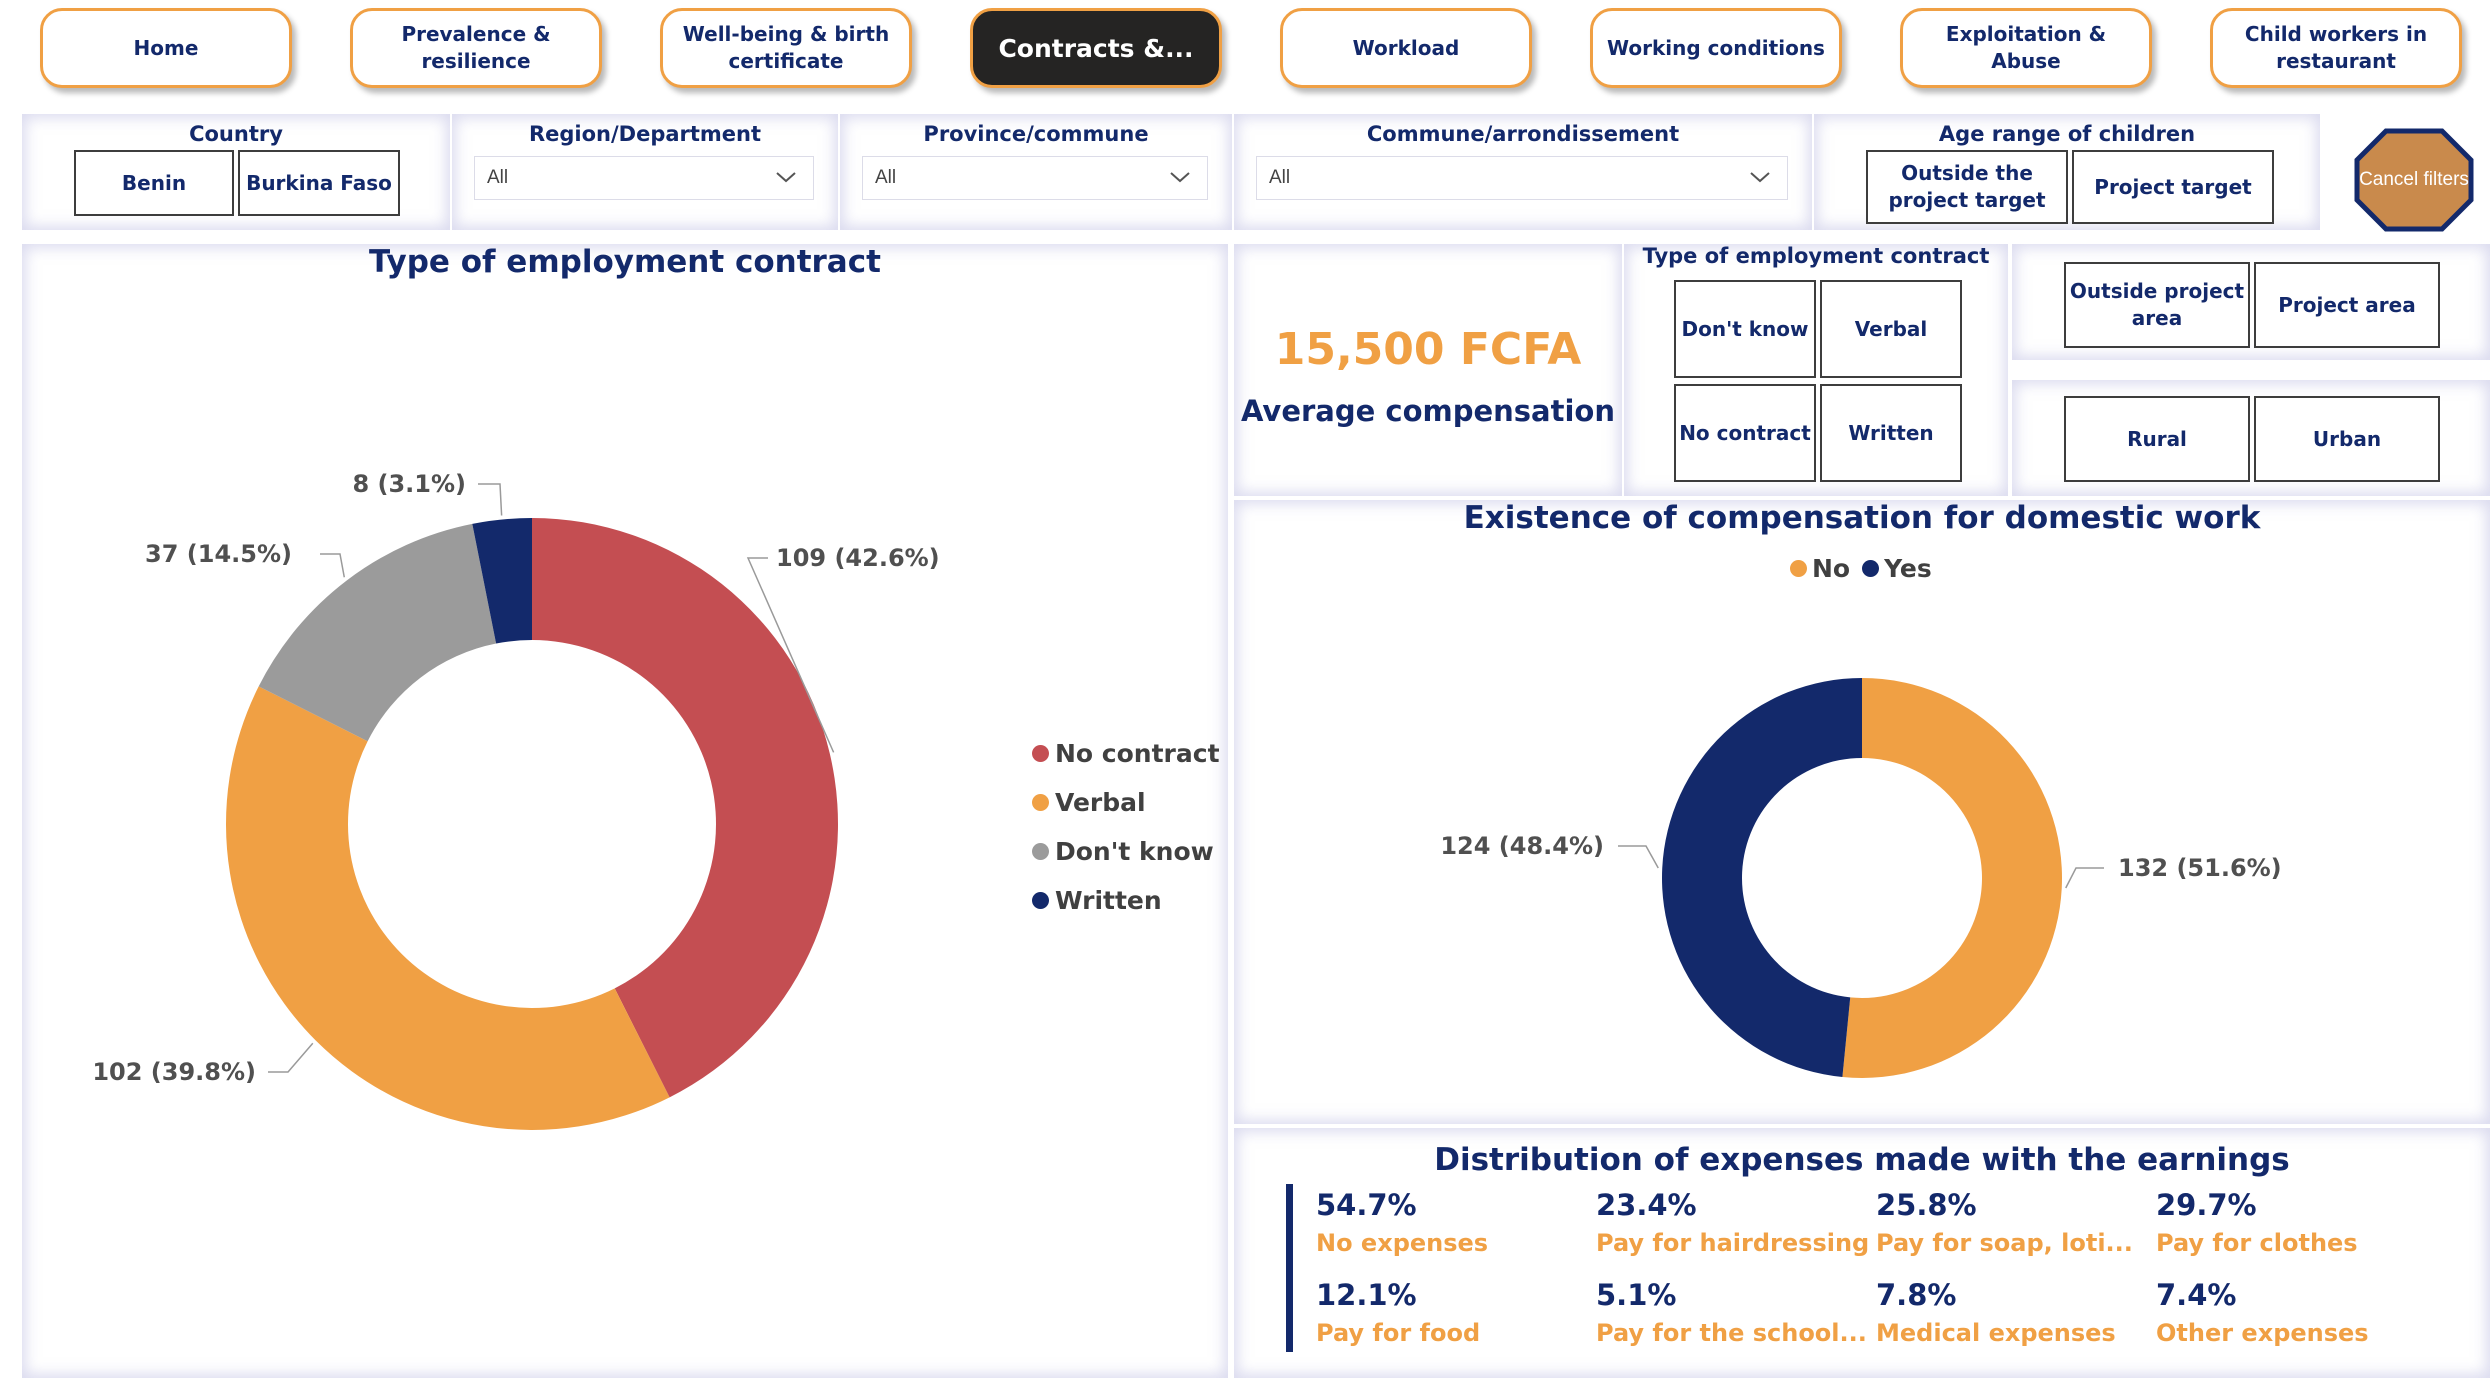  Describe the element at coordinates (1428, 349) in the screenshot. I see `kpi-value: 15,500 FCFA` at that location.